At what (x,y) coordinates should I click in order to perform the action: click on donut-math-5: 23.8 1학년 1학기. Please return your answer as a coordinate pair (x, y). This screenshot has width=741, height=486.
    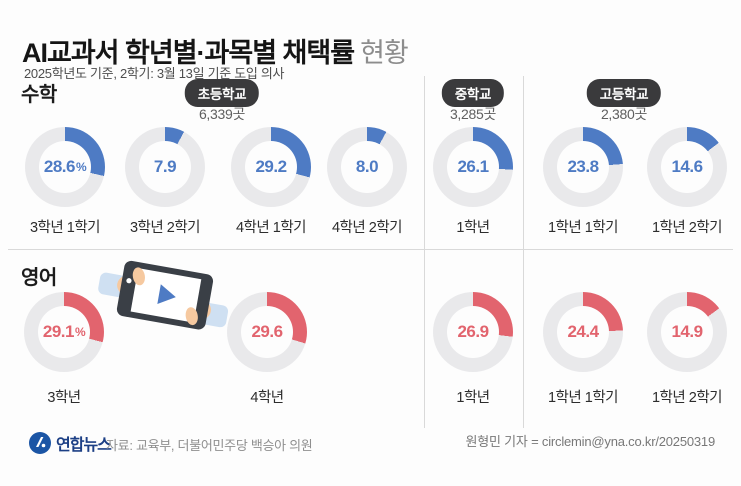
    Looking at the image, I should click on (583, 182).